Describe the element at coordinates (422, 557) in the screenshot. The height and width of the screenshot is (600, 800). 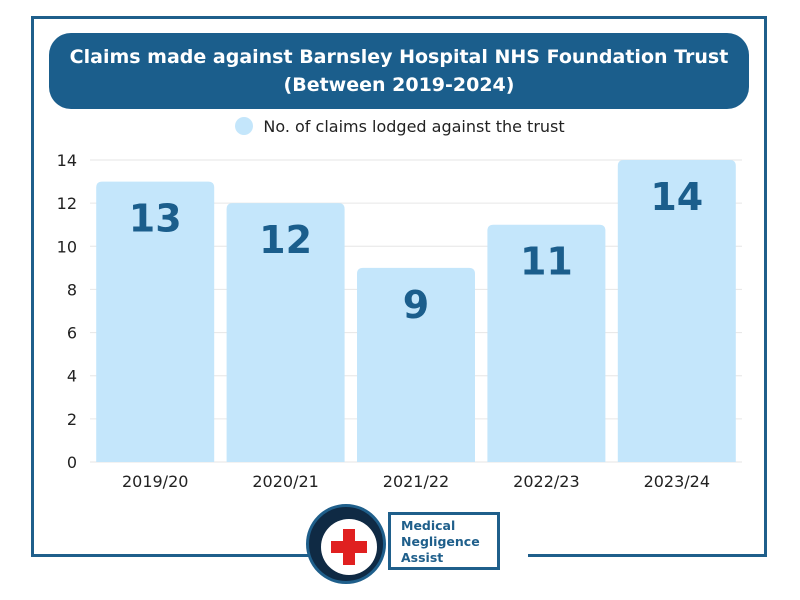
I see `logo-line-3: Assist` at that location.